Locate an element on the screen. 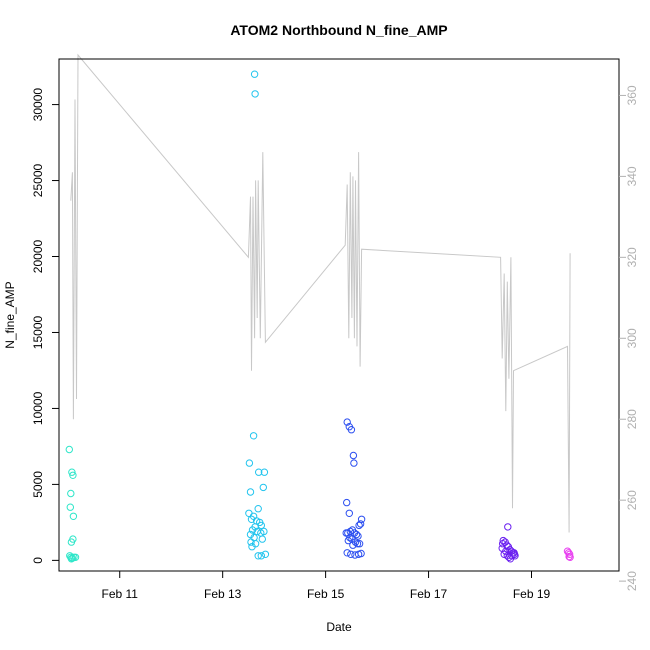 This screenshot has width=650, height=650. y-tick-label: 0 is located at coordinates (38, 560).